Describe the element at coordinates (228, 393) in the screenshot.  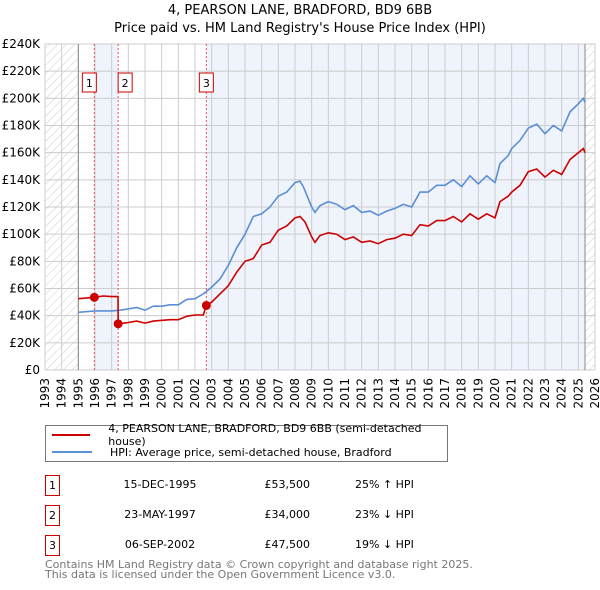
I see `x-tick-label: 2004` at that location.